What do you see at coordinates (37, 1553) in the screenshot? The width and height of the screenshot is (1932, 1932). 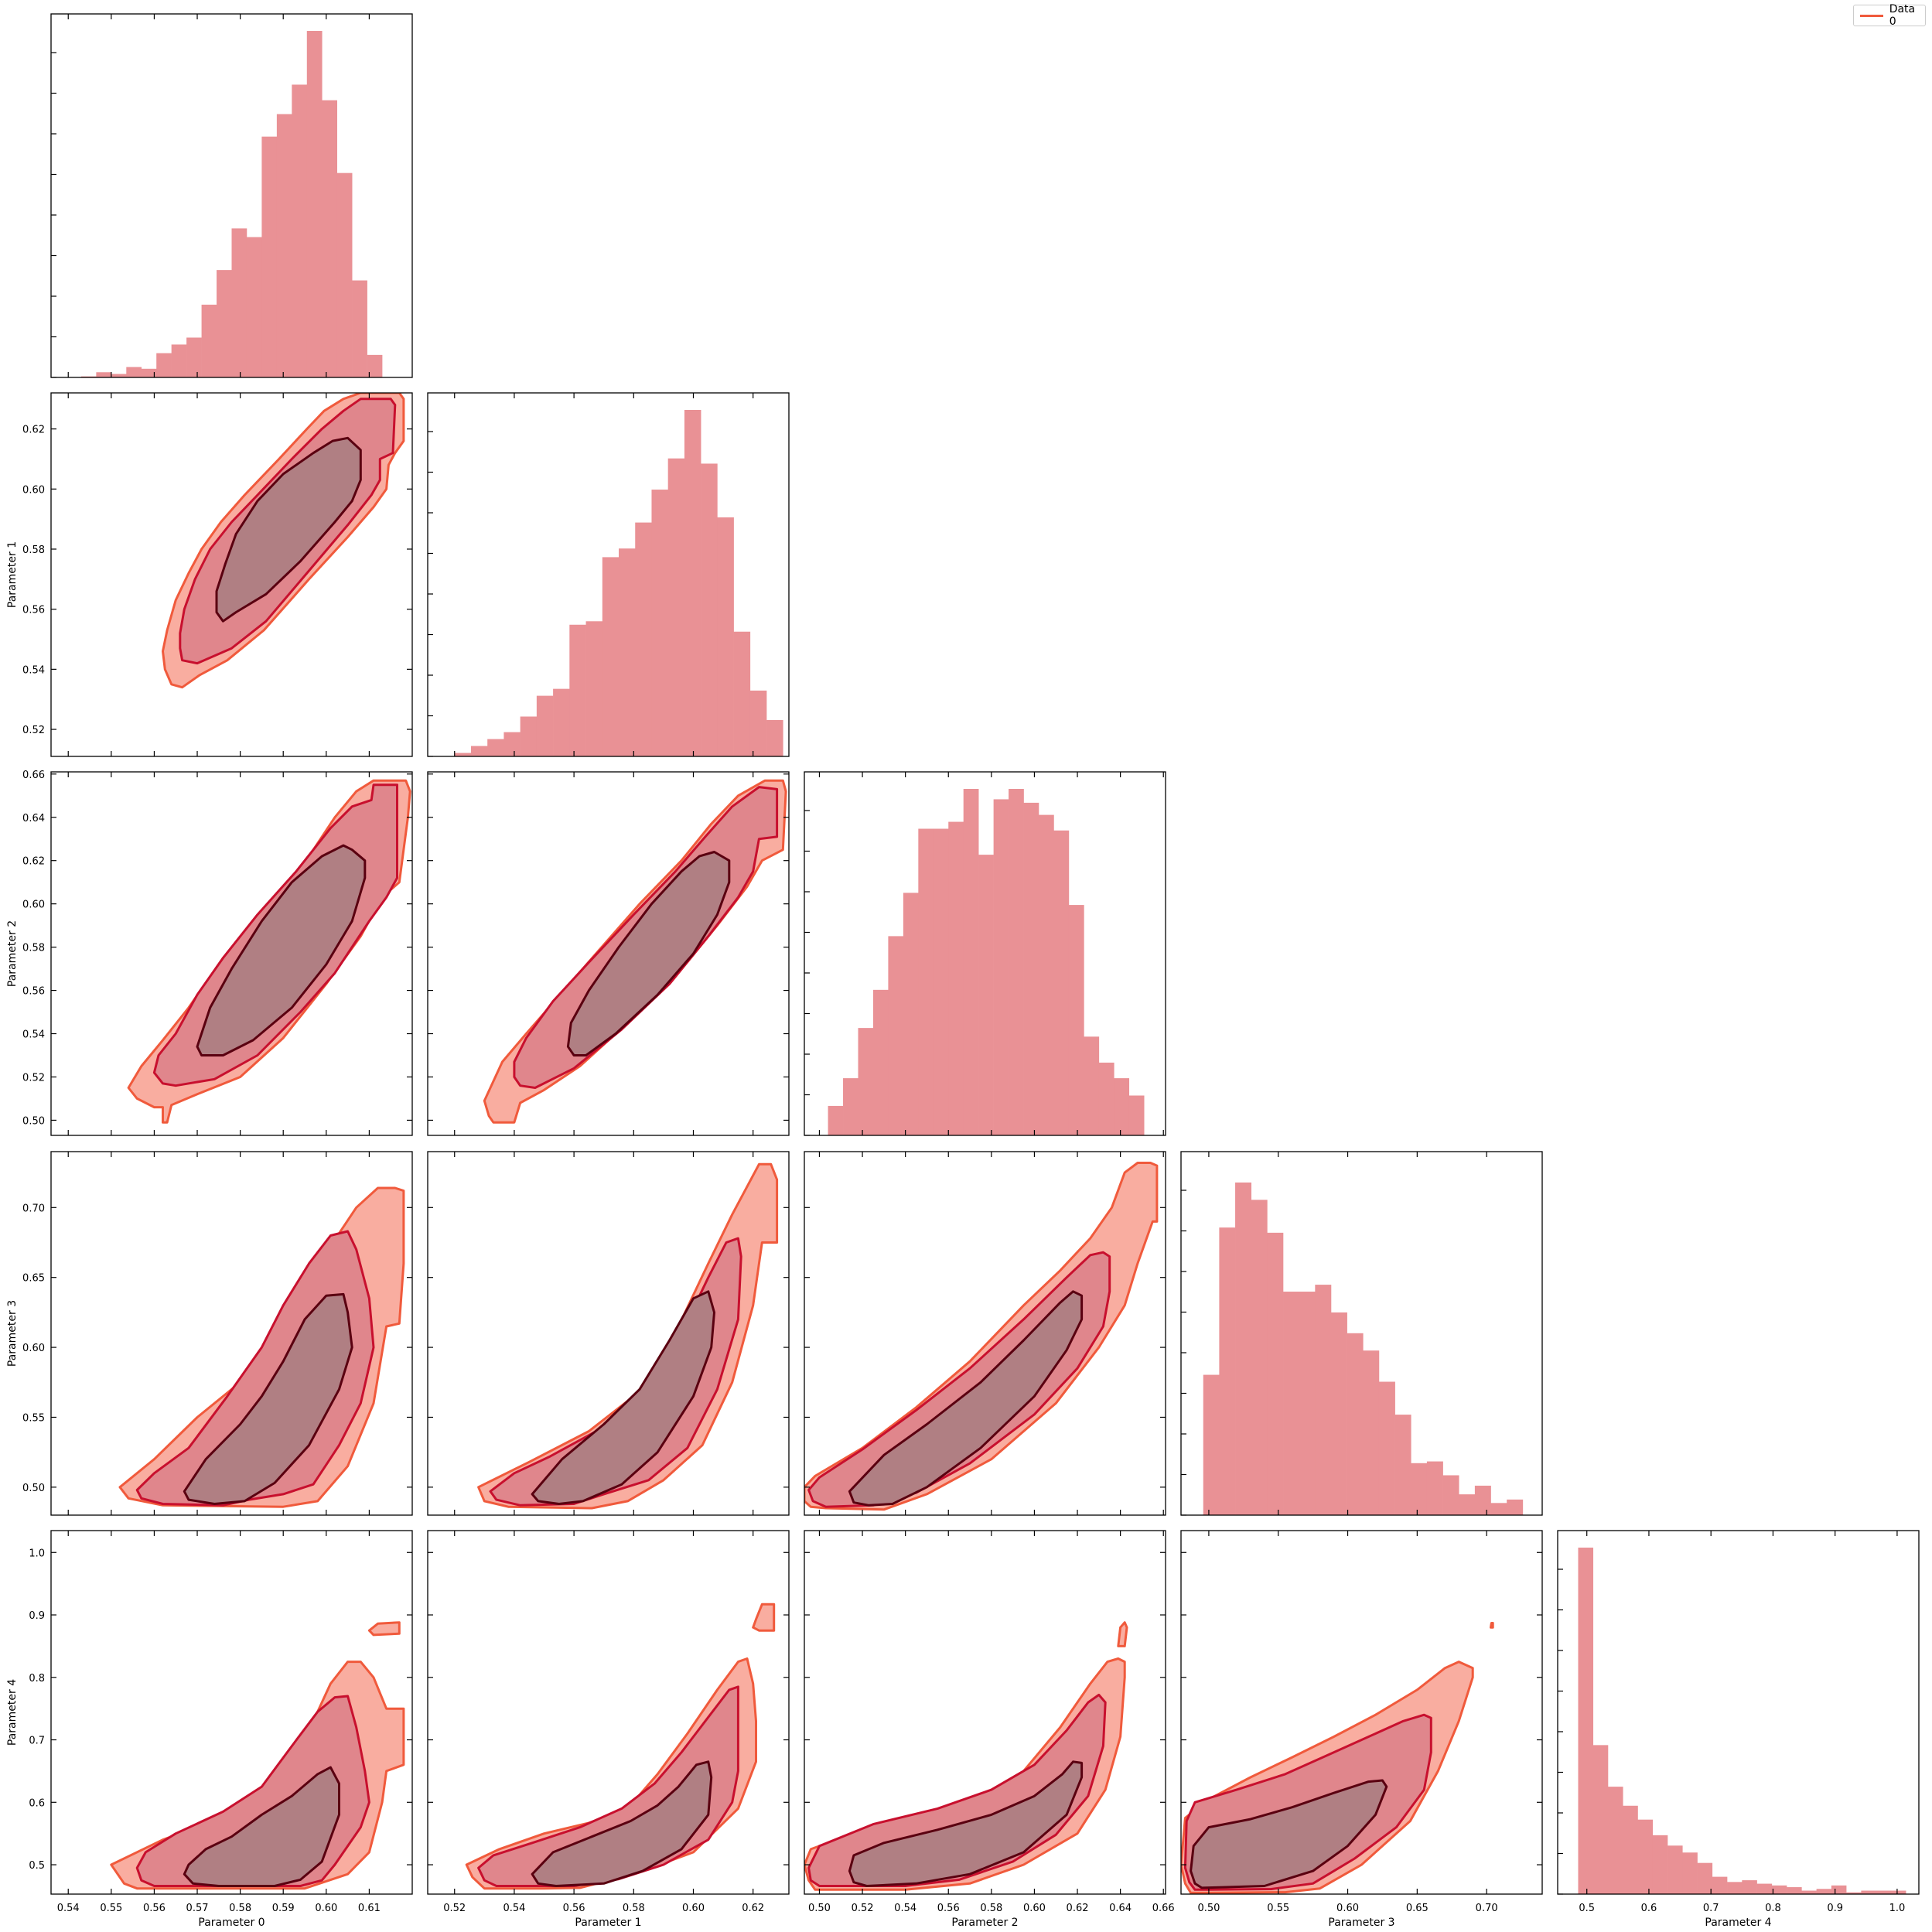 I see `y-tick-label: 1.0` at bounding box center [37, 1553].